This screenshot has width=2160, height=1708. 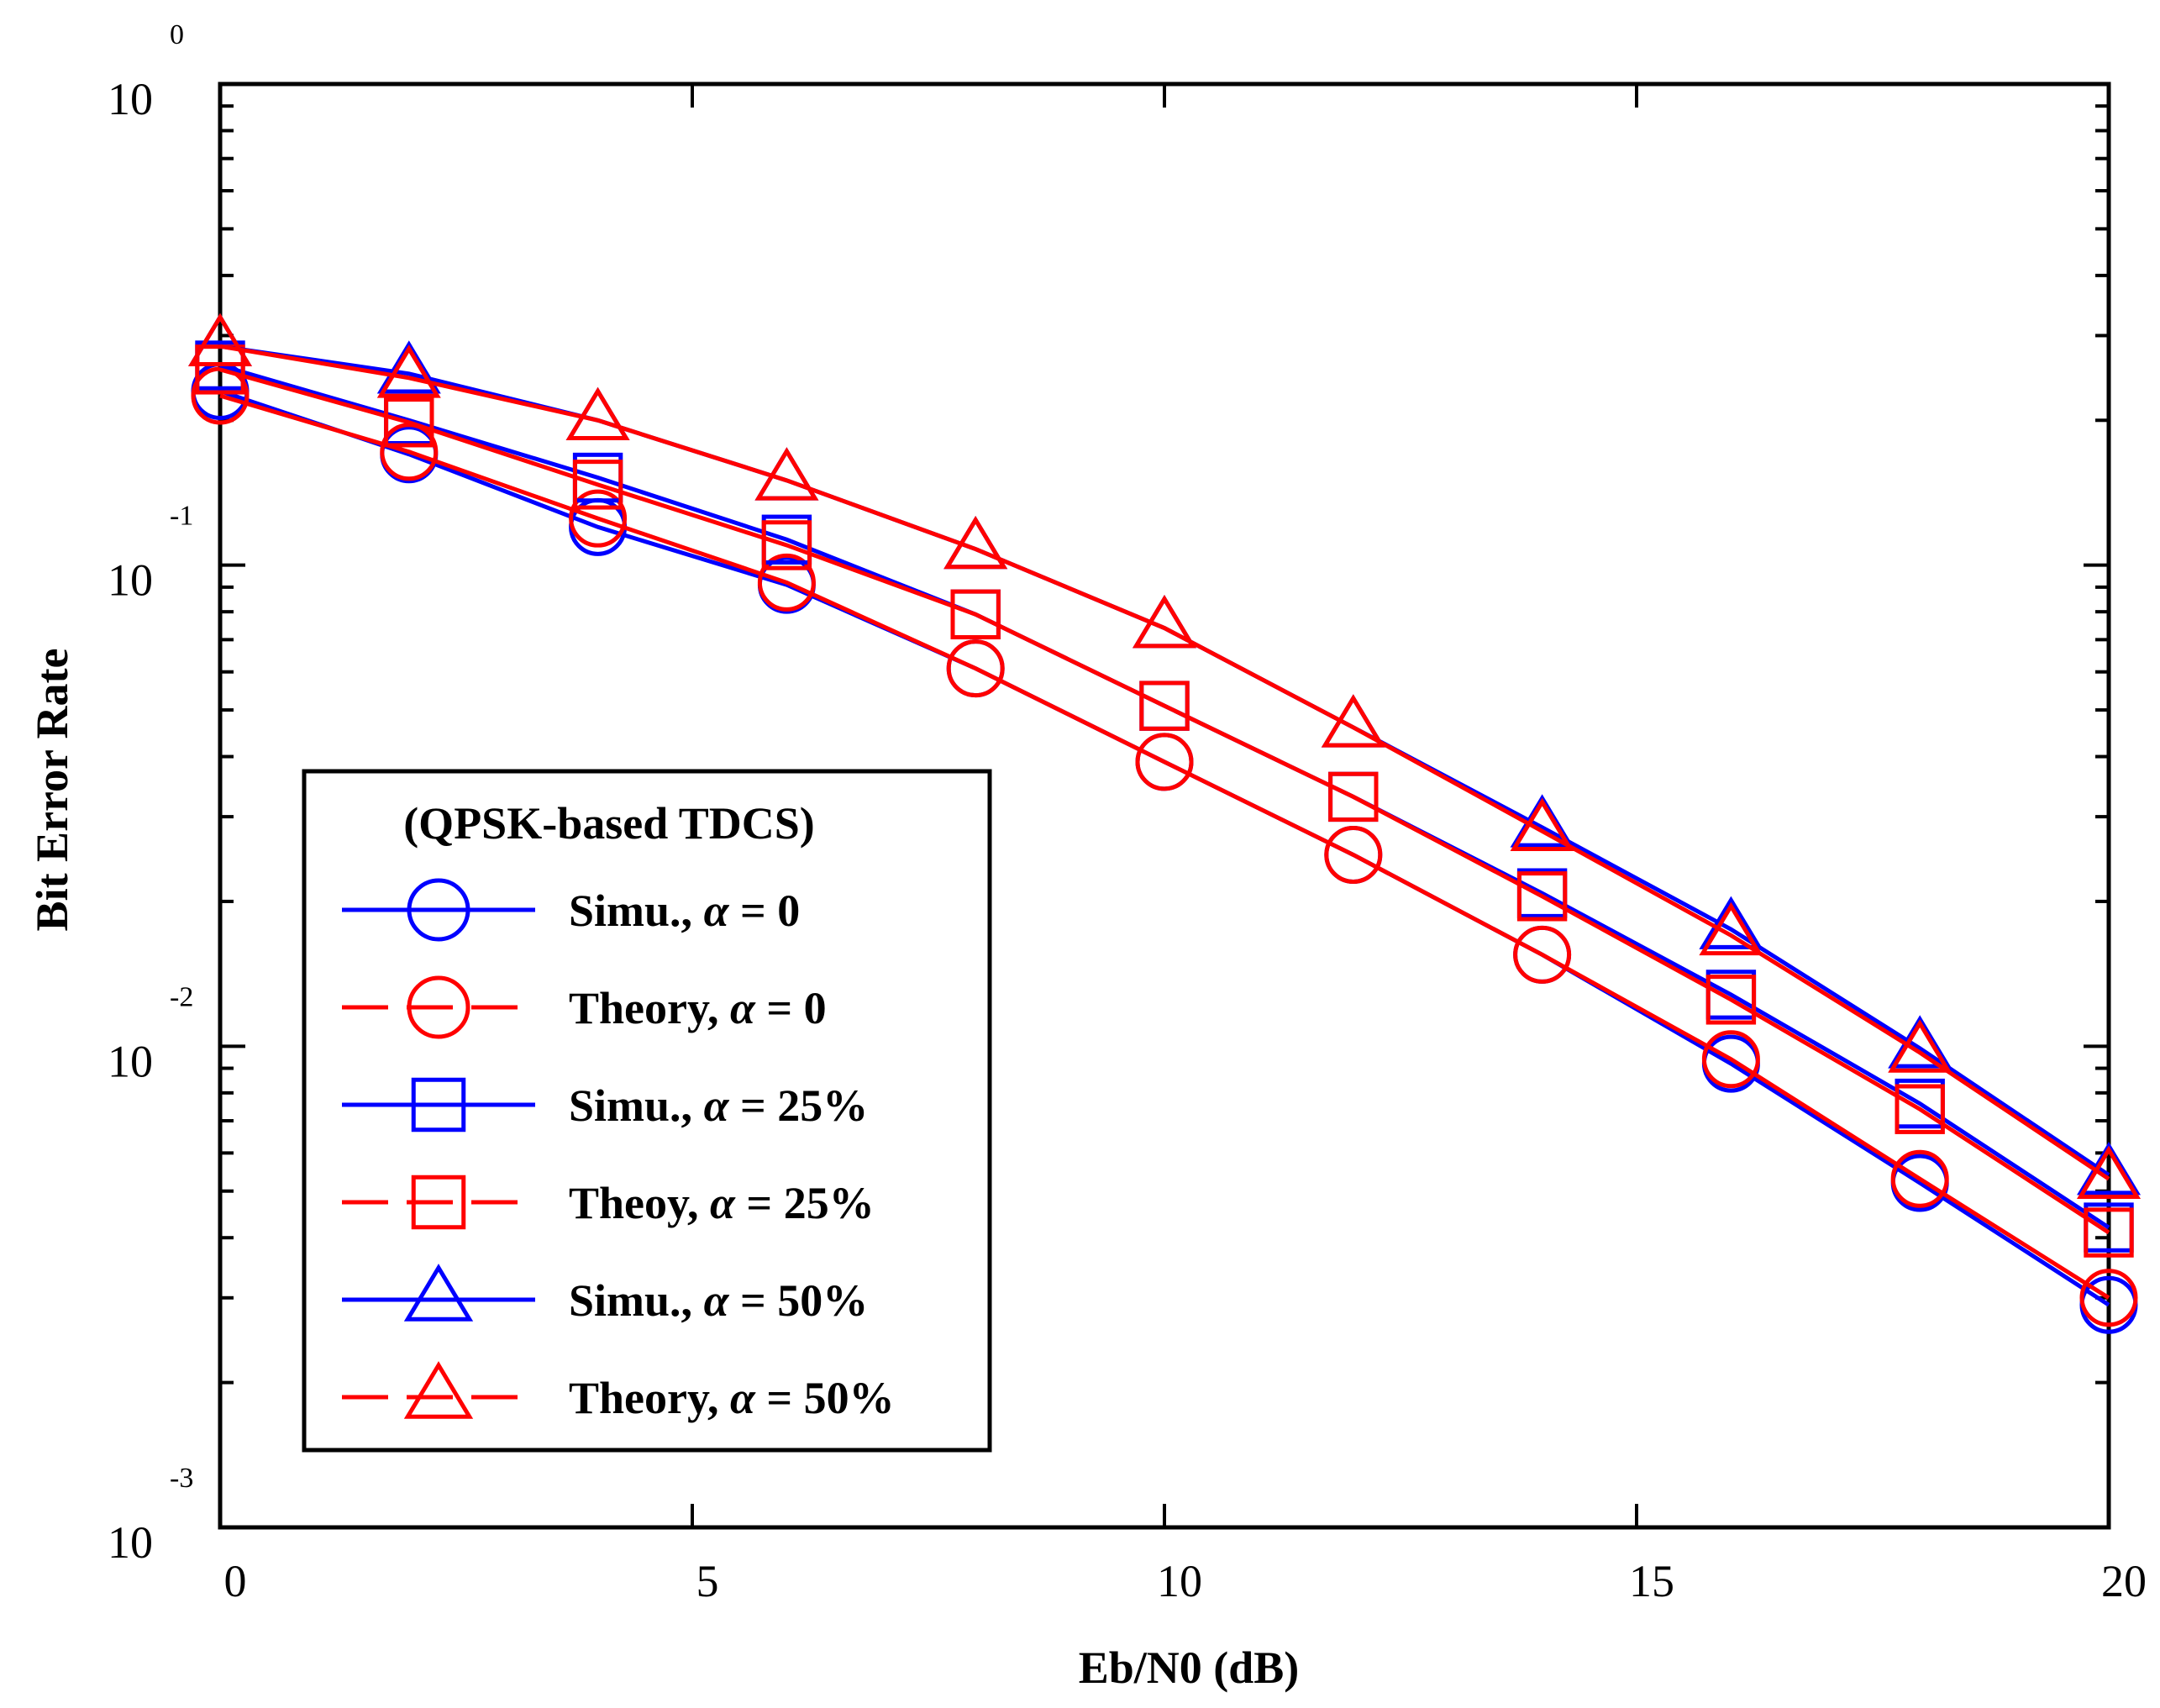 What do you see at coordinates (718, 1105) in the screenshot?
I see `legend-label: Simu., α = 25%` at bounding box center [718, 1105].